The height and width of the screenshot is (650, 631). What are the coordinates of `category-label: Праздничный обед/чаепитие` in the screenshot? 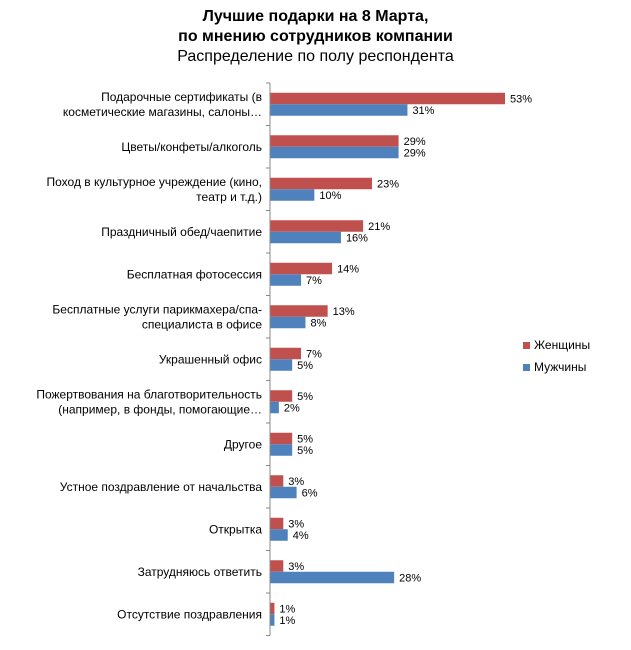 It's located at (181, 232).